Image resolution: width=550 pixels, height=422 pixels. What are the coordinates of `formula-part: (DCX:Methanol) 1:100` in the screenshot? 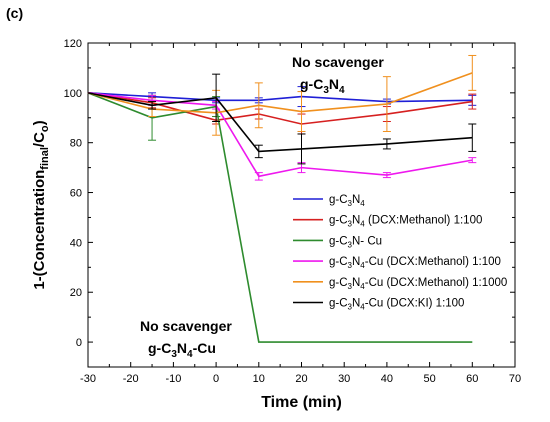 It's located at (424, 221).